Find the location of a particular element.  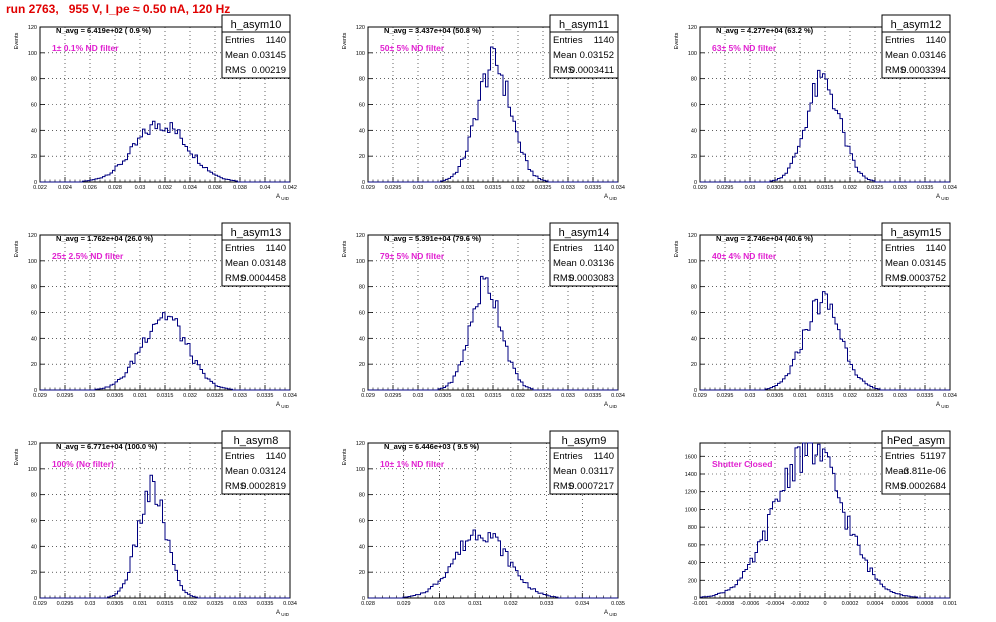

x-tick-label: 0.038 is located at coordinates (240, 188).